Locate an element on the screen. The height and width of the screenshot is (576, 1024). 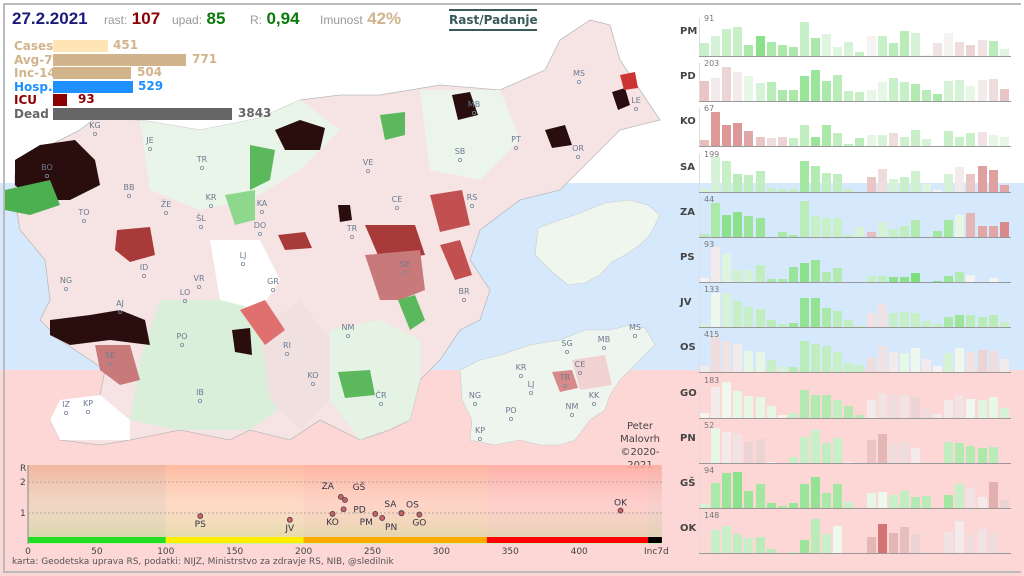
map-label-text: LJ is located at coordinates (243, 255).